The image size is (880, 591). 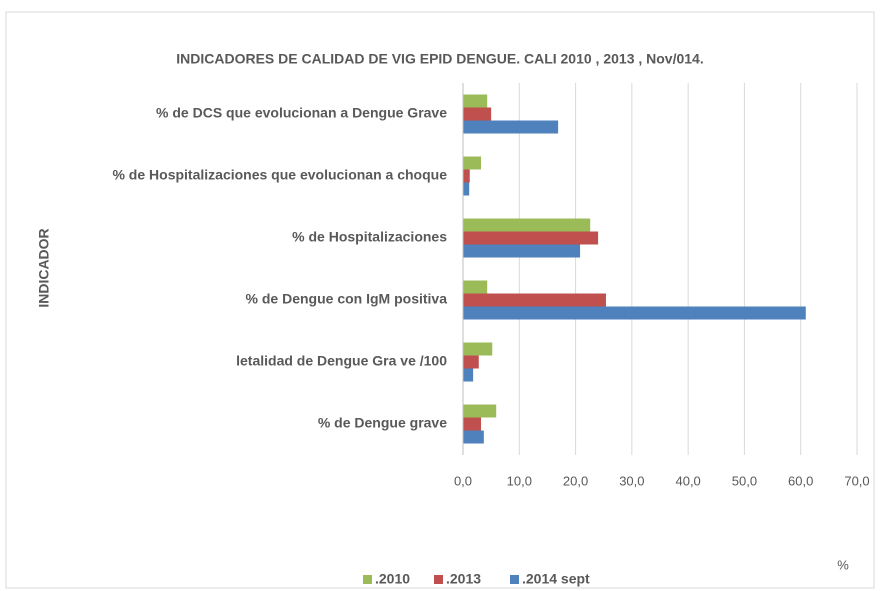 I want to click on y-tick-label: % de Dengue con IgM positiva, so click(x=347, y=299).